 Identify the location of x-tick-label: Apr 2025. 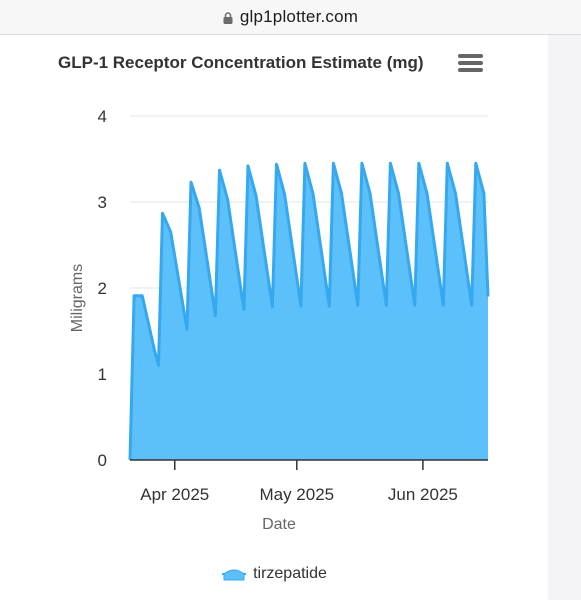
(174, 494).